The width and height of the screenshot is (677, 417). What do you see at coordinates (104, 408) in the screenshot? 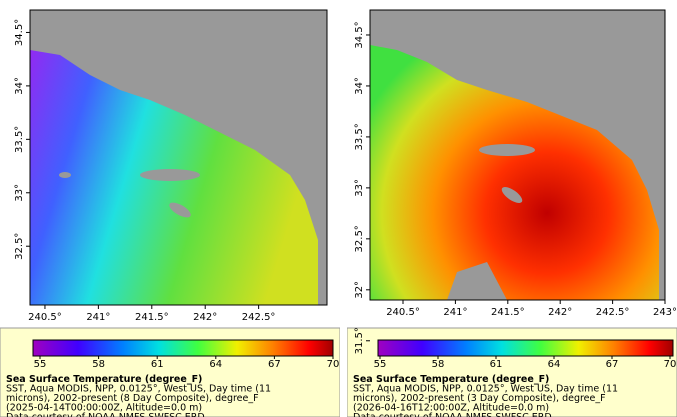
I see `legend-line: (2025-04-14T00:00:00Z, Altitude=0.0 m)` at bounding box center [104, 408].